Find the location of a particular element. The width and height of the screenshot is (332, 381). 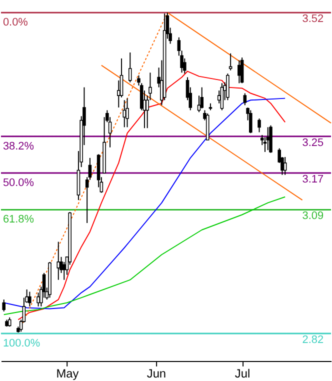

x-tick-label: Jun is located at coordinates (156, 373).